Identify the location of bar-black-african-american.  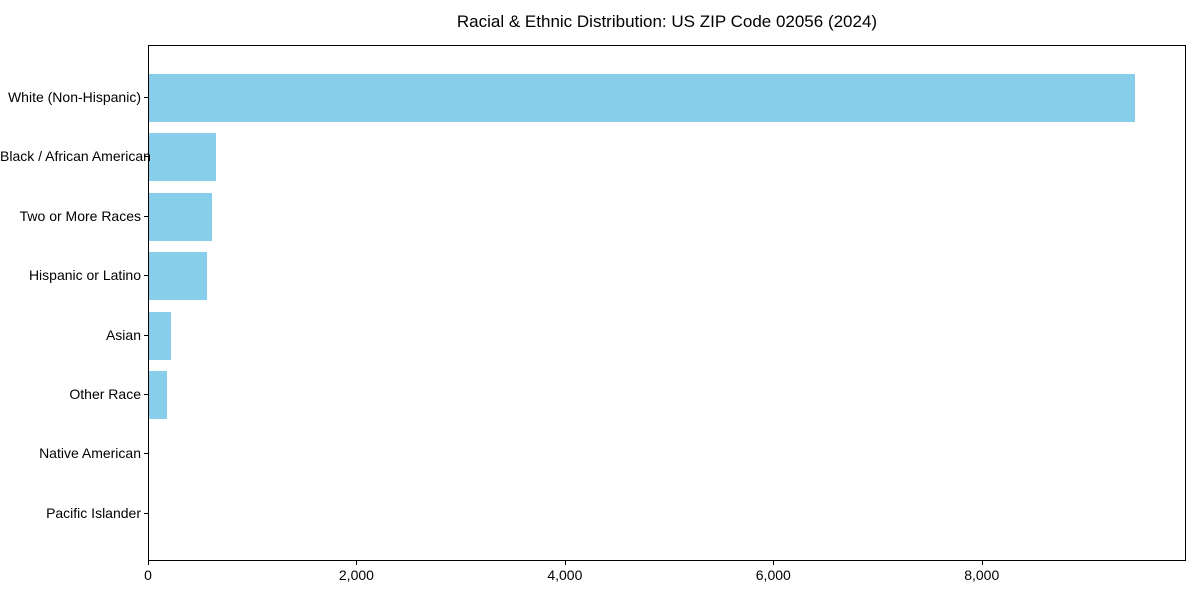
(182, 157).